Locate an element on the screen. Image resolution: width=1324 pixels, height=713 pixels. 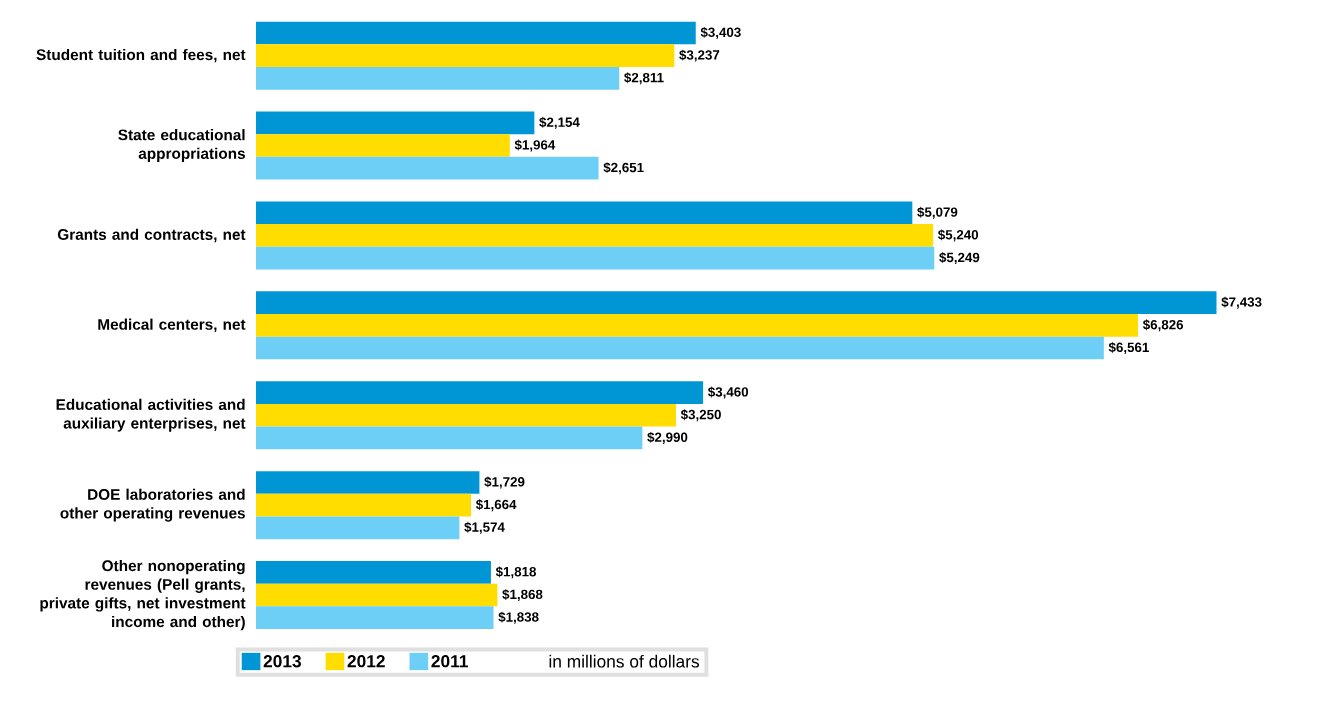
data-label: $7,433 is located at coordinates (1241, 302).